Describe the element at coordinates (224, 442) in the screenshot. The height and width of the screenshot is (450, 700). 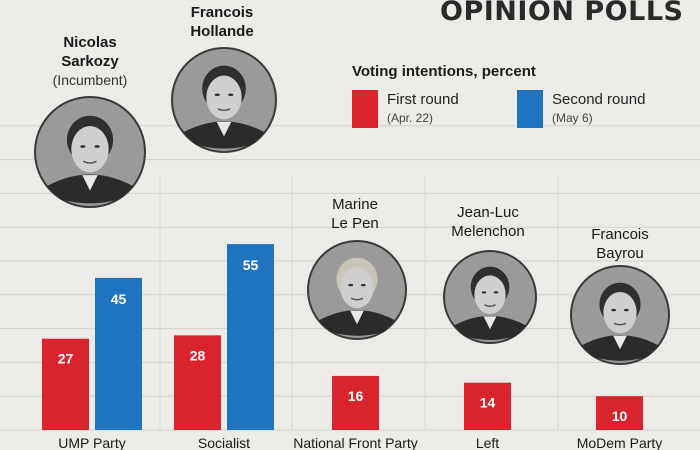
I see `category-label-socialist: Socialist` at that location.